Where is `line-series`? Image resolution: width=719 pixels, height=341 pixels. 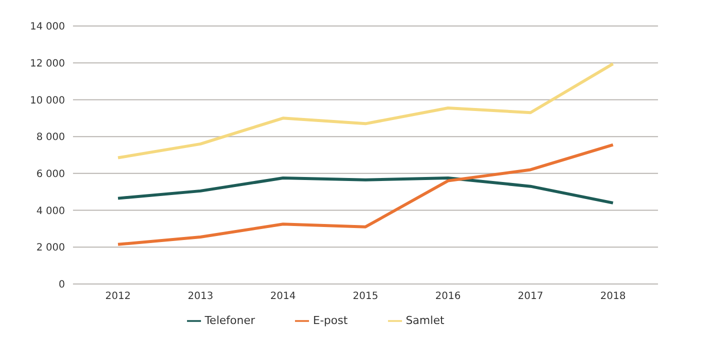
line-series is located at coordinates (365, 190).